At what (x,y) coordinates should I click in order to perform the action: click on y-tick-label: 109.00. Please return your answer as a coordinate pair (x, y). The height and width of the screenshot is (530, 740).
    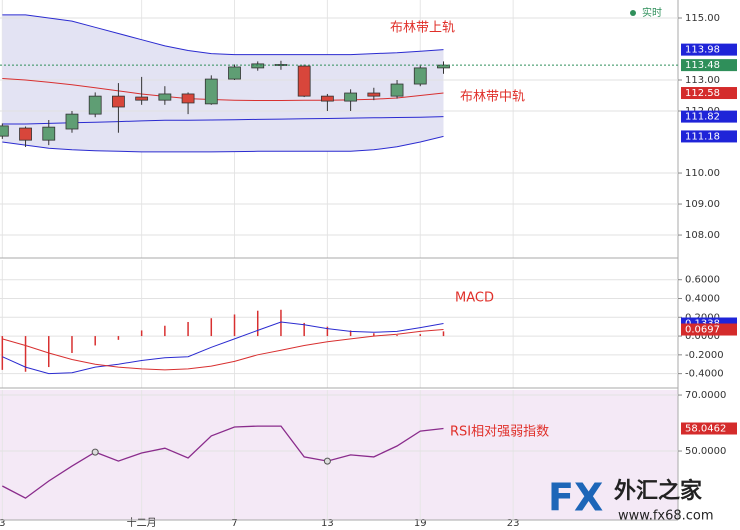
    Looking at the image, I should click on (702, 204).